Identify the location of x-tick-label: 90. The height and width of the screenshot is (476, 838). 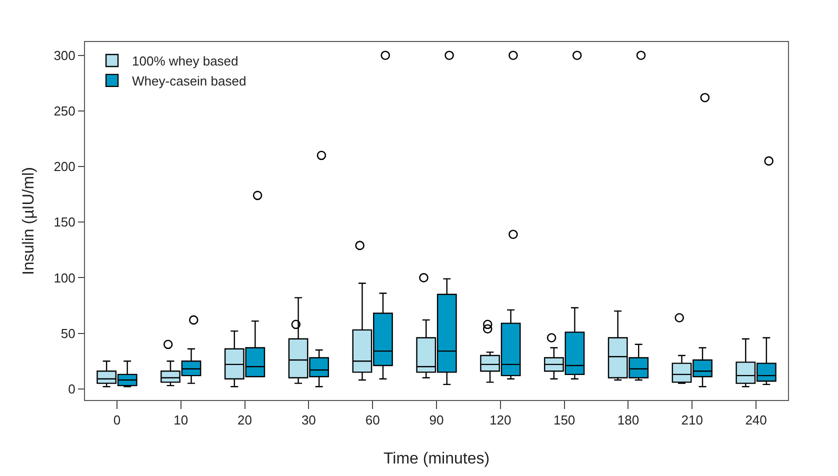
(436, 420).